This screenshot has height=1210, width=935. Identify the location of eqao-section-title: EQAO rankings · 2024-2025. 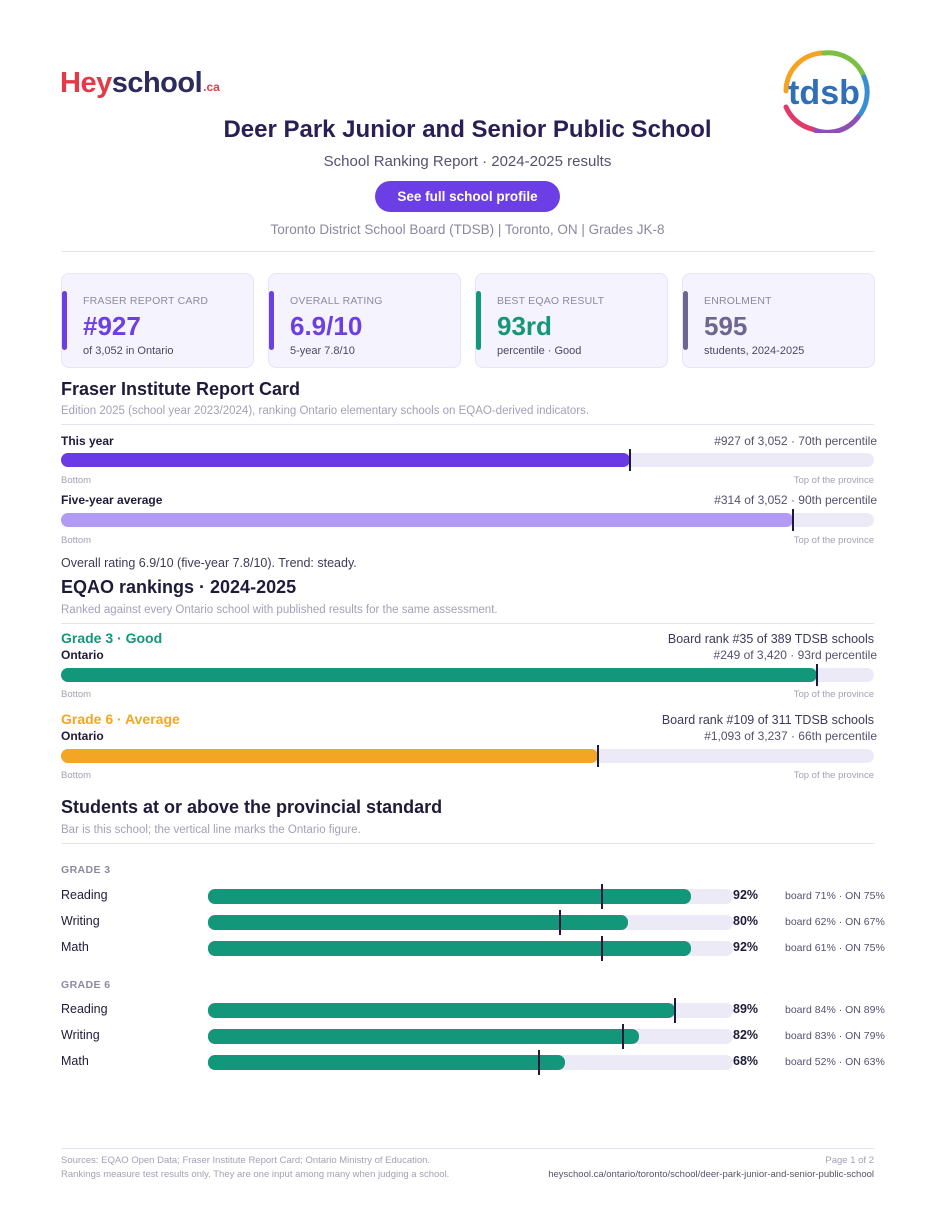
(179, 587).